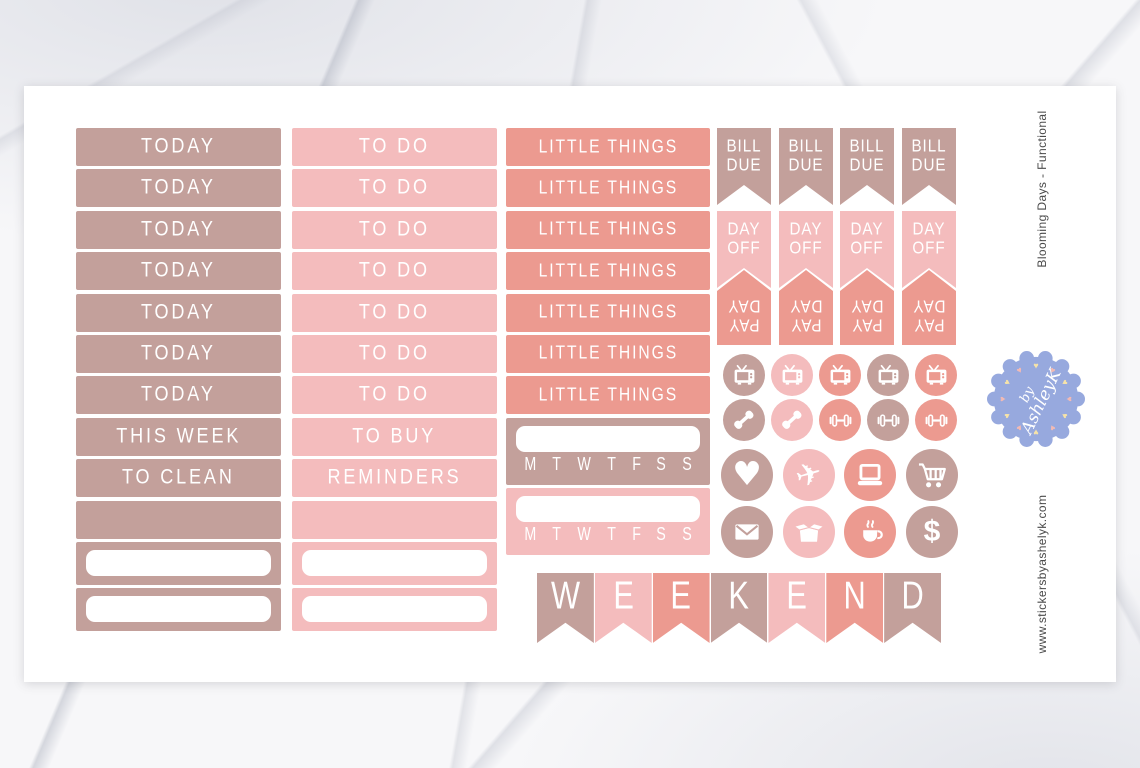 This screenshot has width=1140, height=768. I want to click on weekend-pennant: W, so click(565, 608).